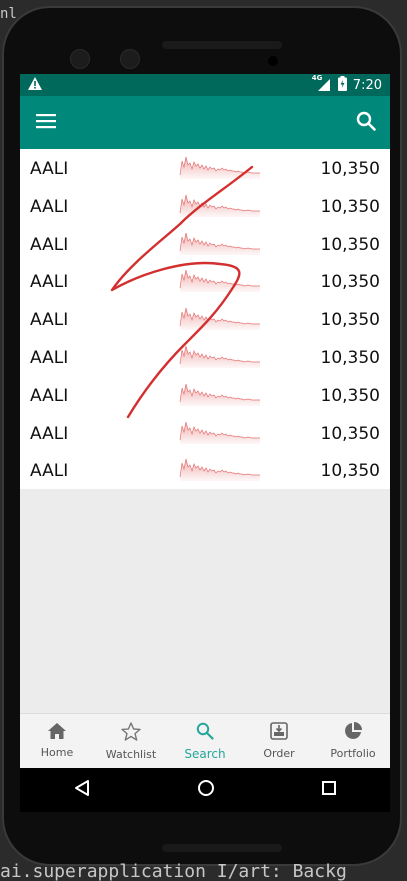 The width and height of the screenshot is (407, 881). I want to click on recents-square-icon, so click(329, 790).